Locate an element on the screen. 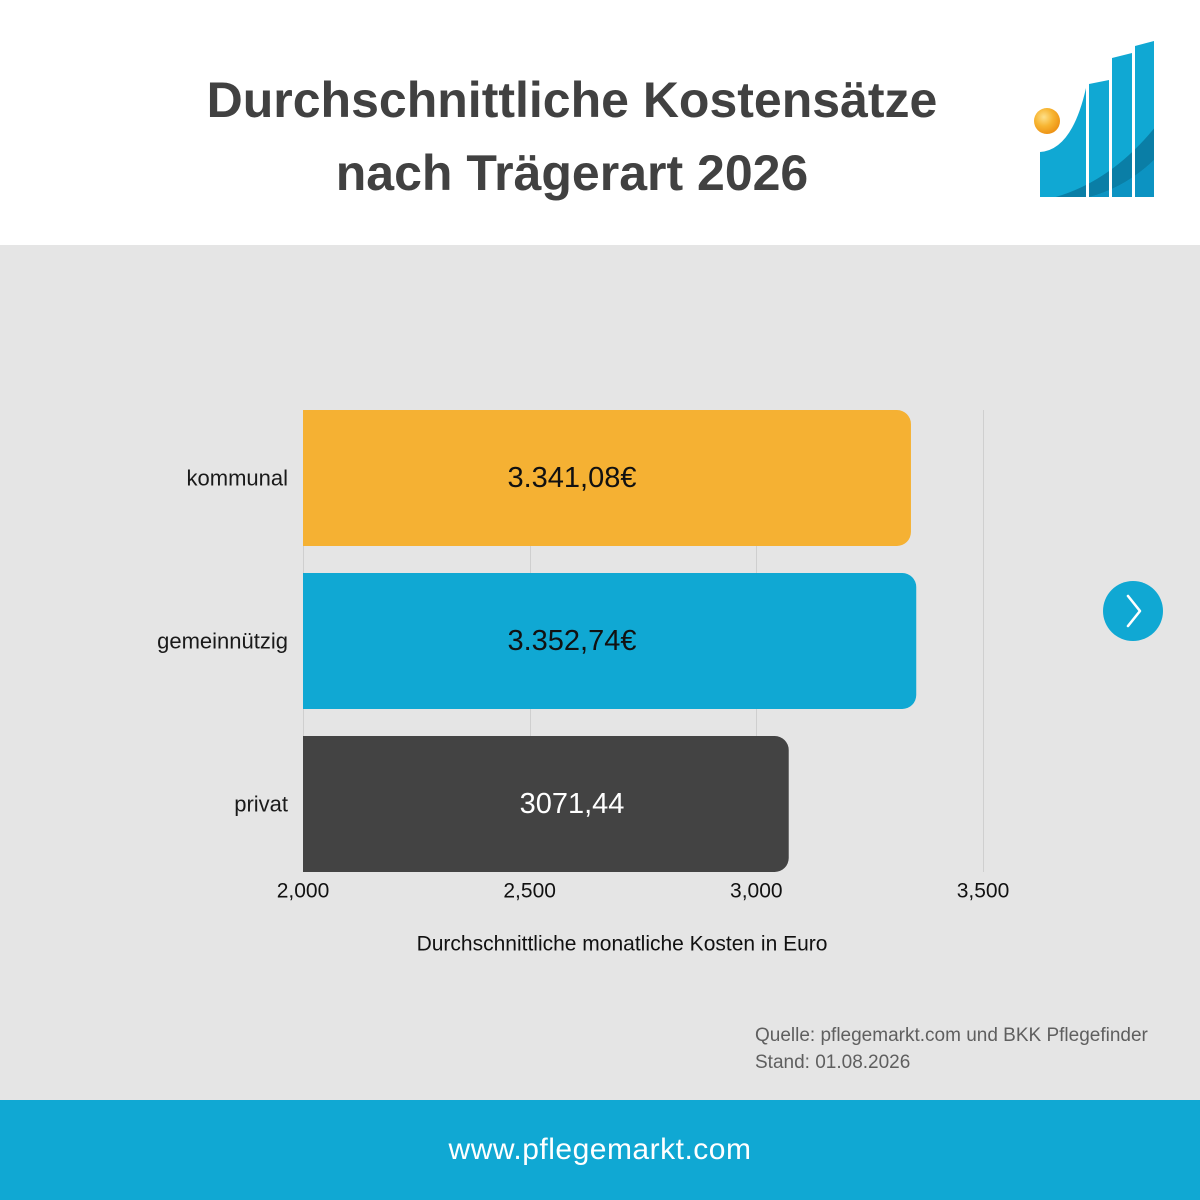 The height and width of the screenshot is (1200, 1200). category-label: kommunal is located at coordinates (237, 478).